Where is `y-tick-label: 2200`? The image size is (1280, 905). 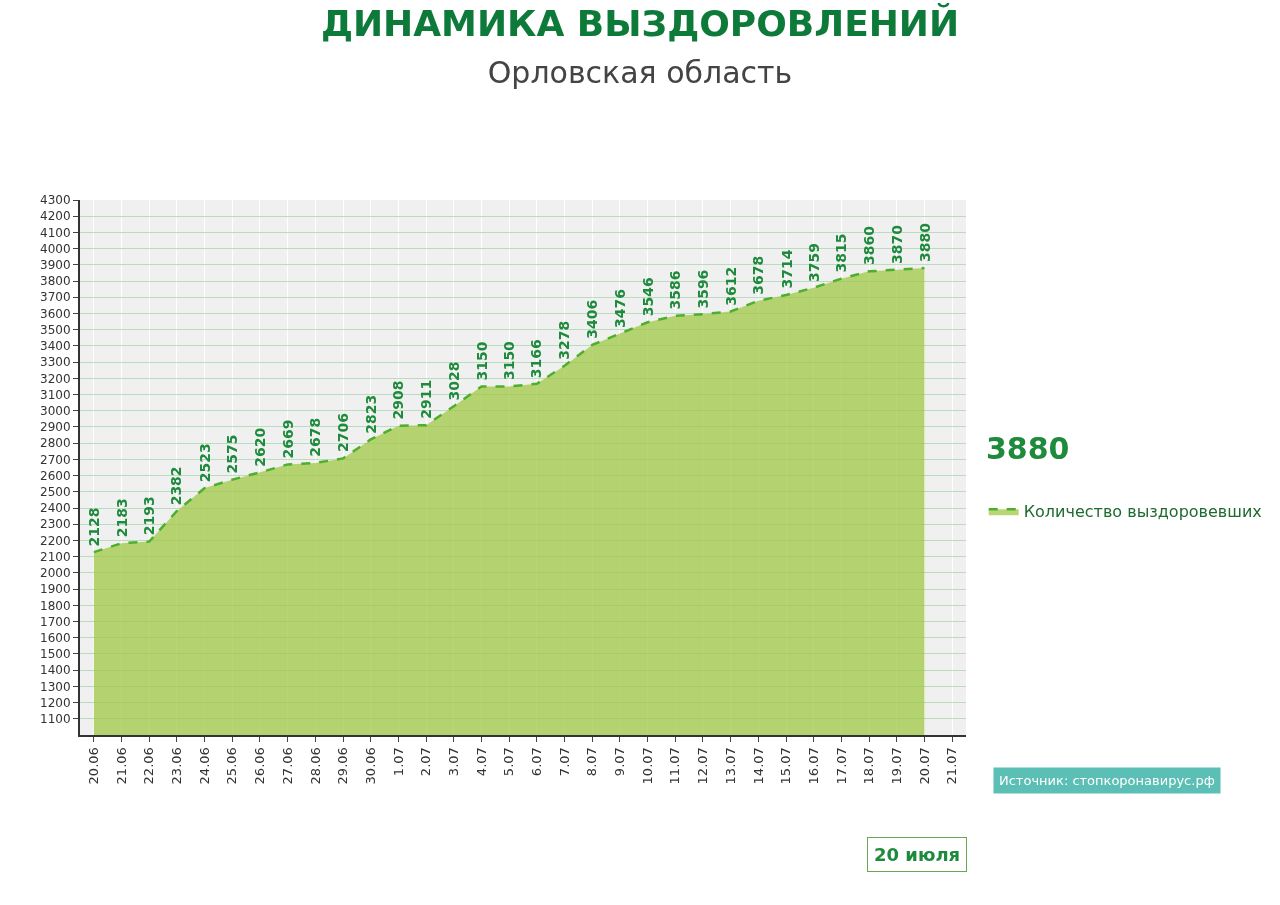 y-tick-label: 2200 is located at coordinates (55, 540).